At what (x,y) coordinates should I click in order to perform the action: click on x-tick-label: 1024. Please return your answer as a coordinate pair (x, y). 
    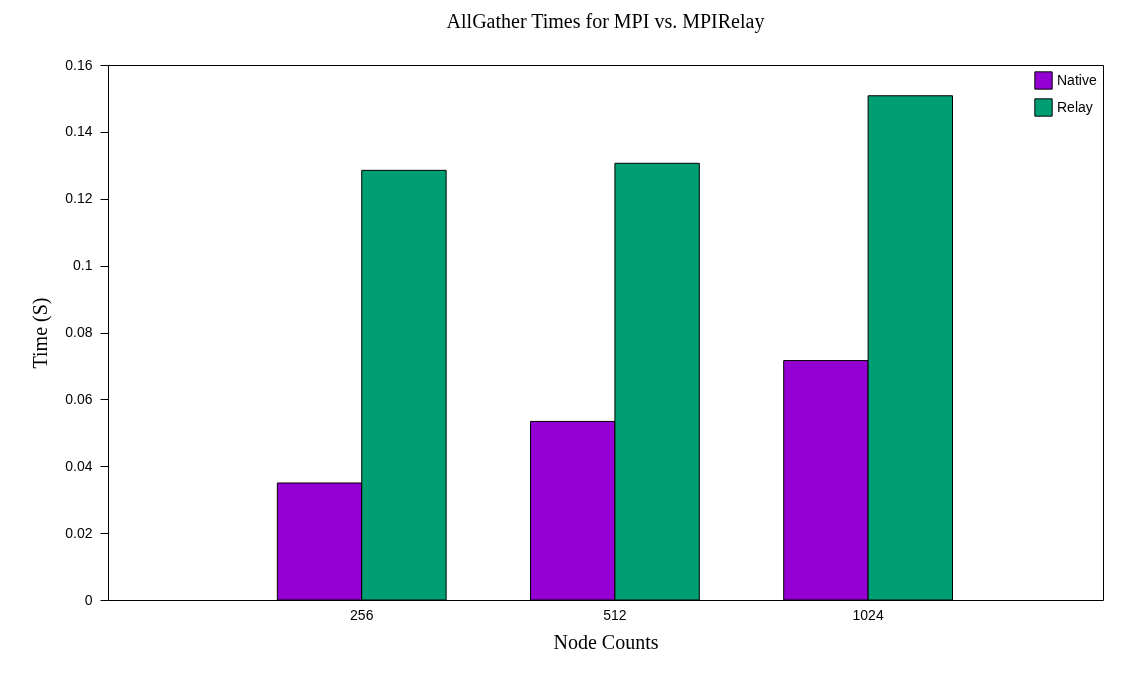
    Looking at the image, I should click on (868, 614).